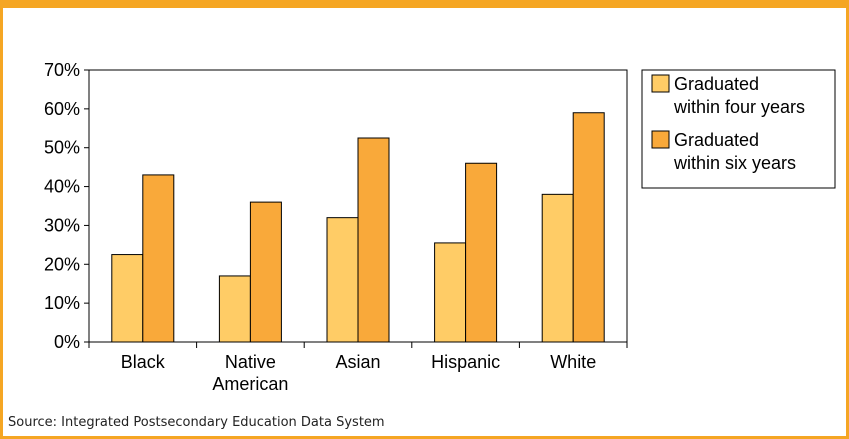  Describe the element at coordinates (734, 151) in the screenshot. I see `legend-label: Graduated within six years` at that location.